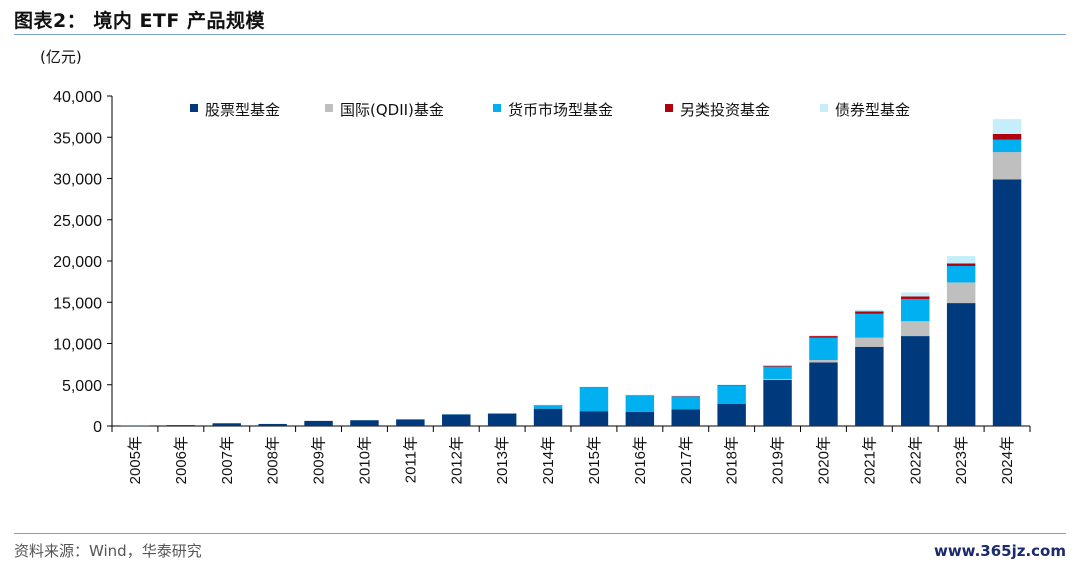 This screenshot has height=567, width=1080. Describe the element at coordinates (869, 460) in the screenshot. I see `x-tick-label: 2021年` at that location.